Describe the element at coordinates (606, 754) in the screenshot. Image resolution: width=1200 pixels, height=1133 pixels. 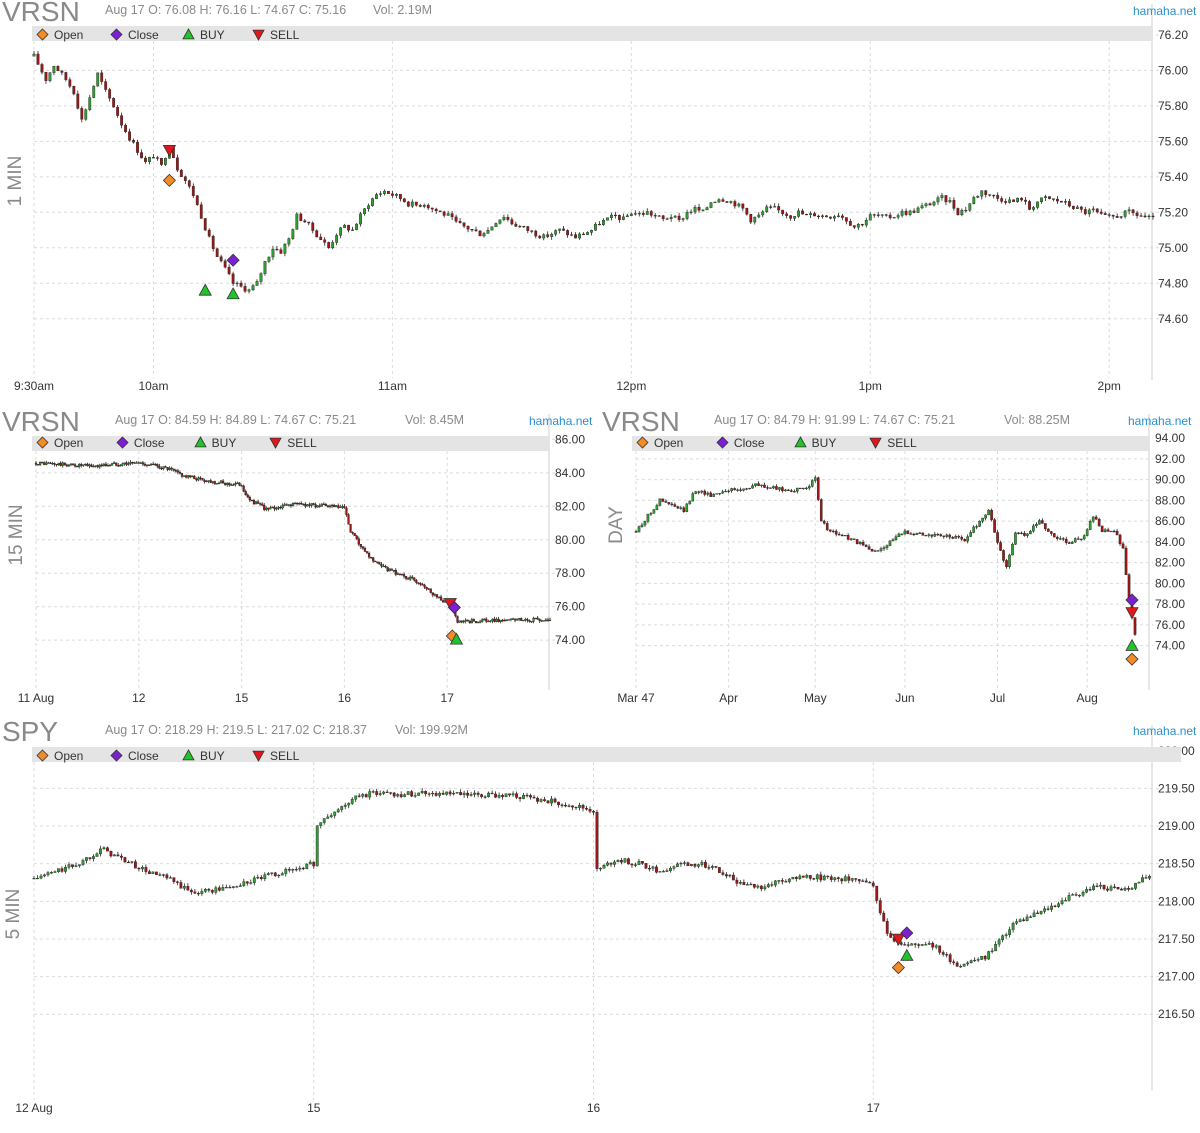
I see `legend-bar` at that location.